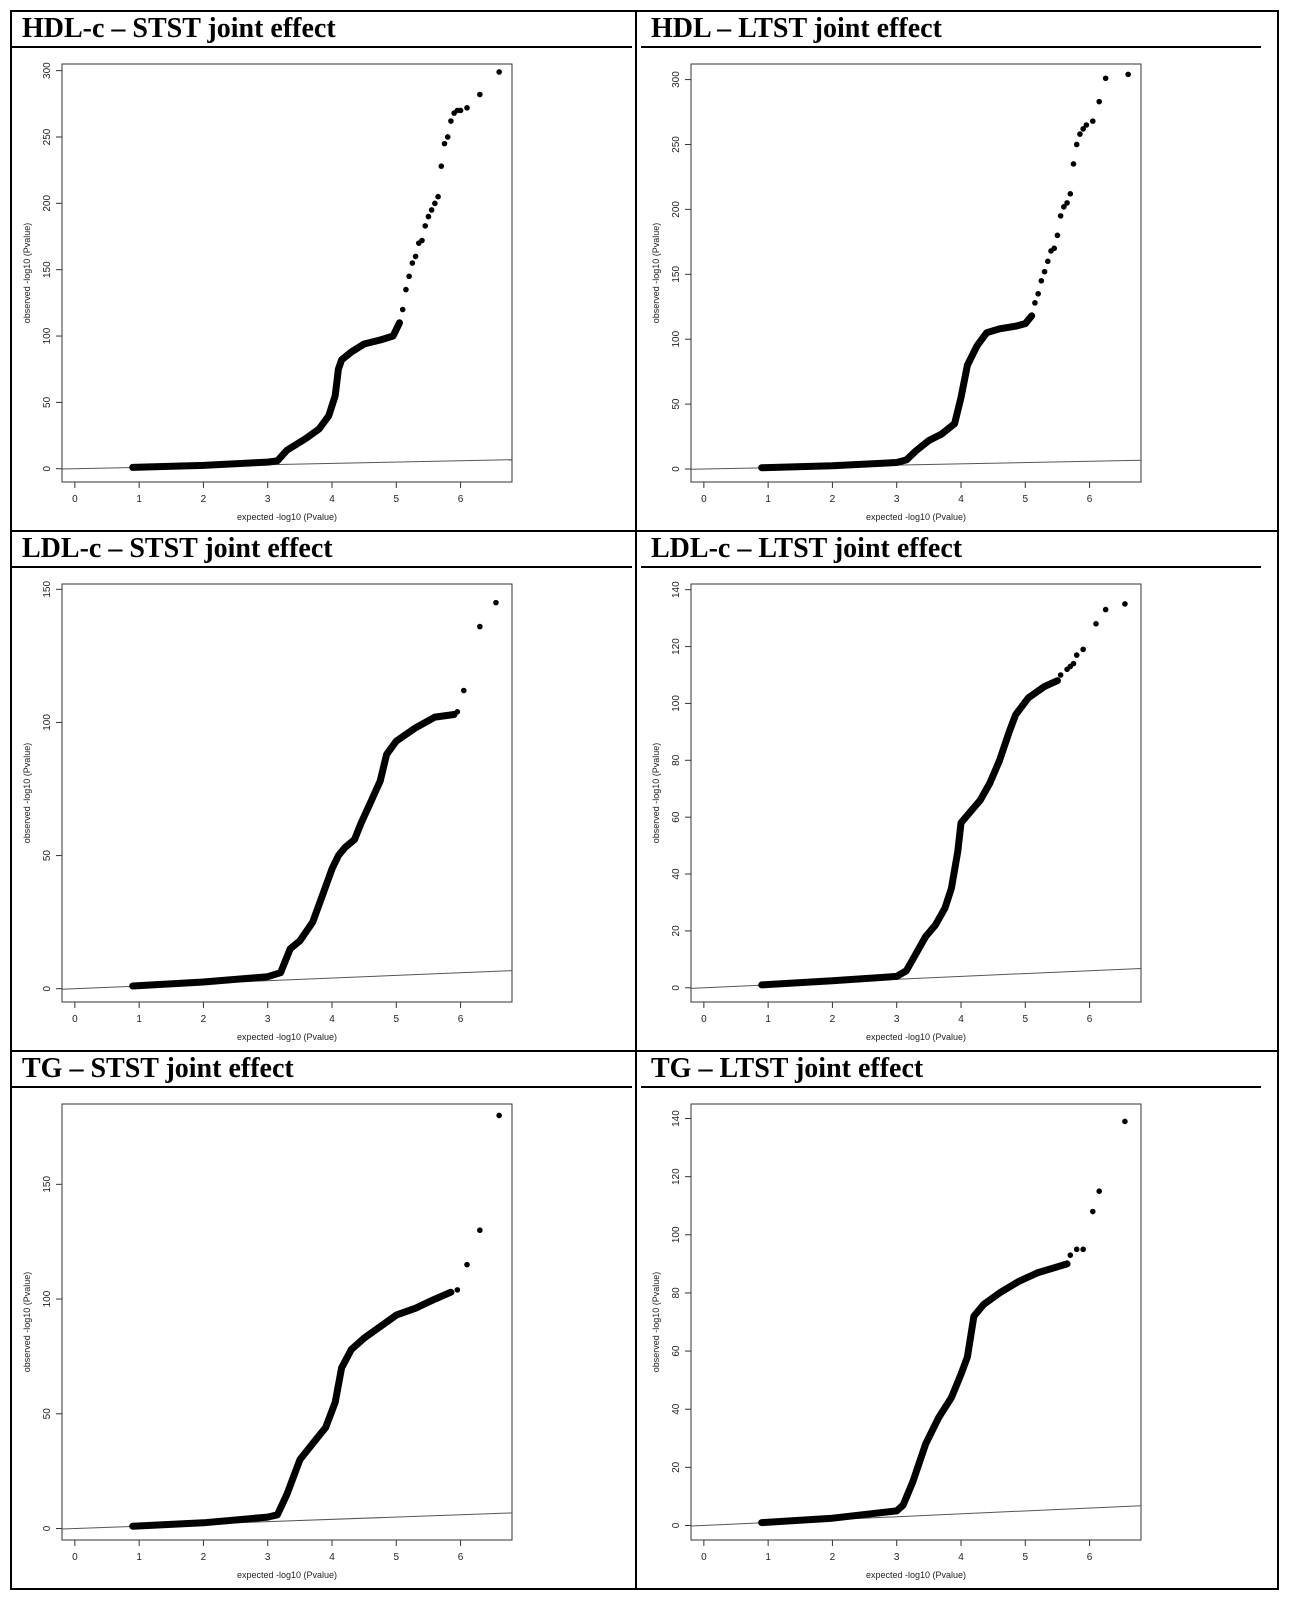 Image resolution: width=1289 pixels, height=1598 pixels. I want to click on y-tick-label: 200, so click(676, 209).